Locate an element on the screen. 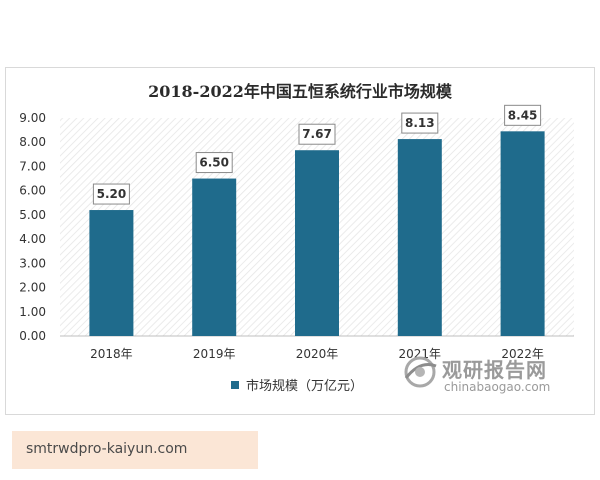 The image size is (600, 480). y-tick-label: 2.00 is located at coordinates (32, 288).